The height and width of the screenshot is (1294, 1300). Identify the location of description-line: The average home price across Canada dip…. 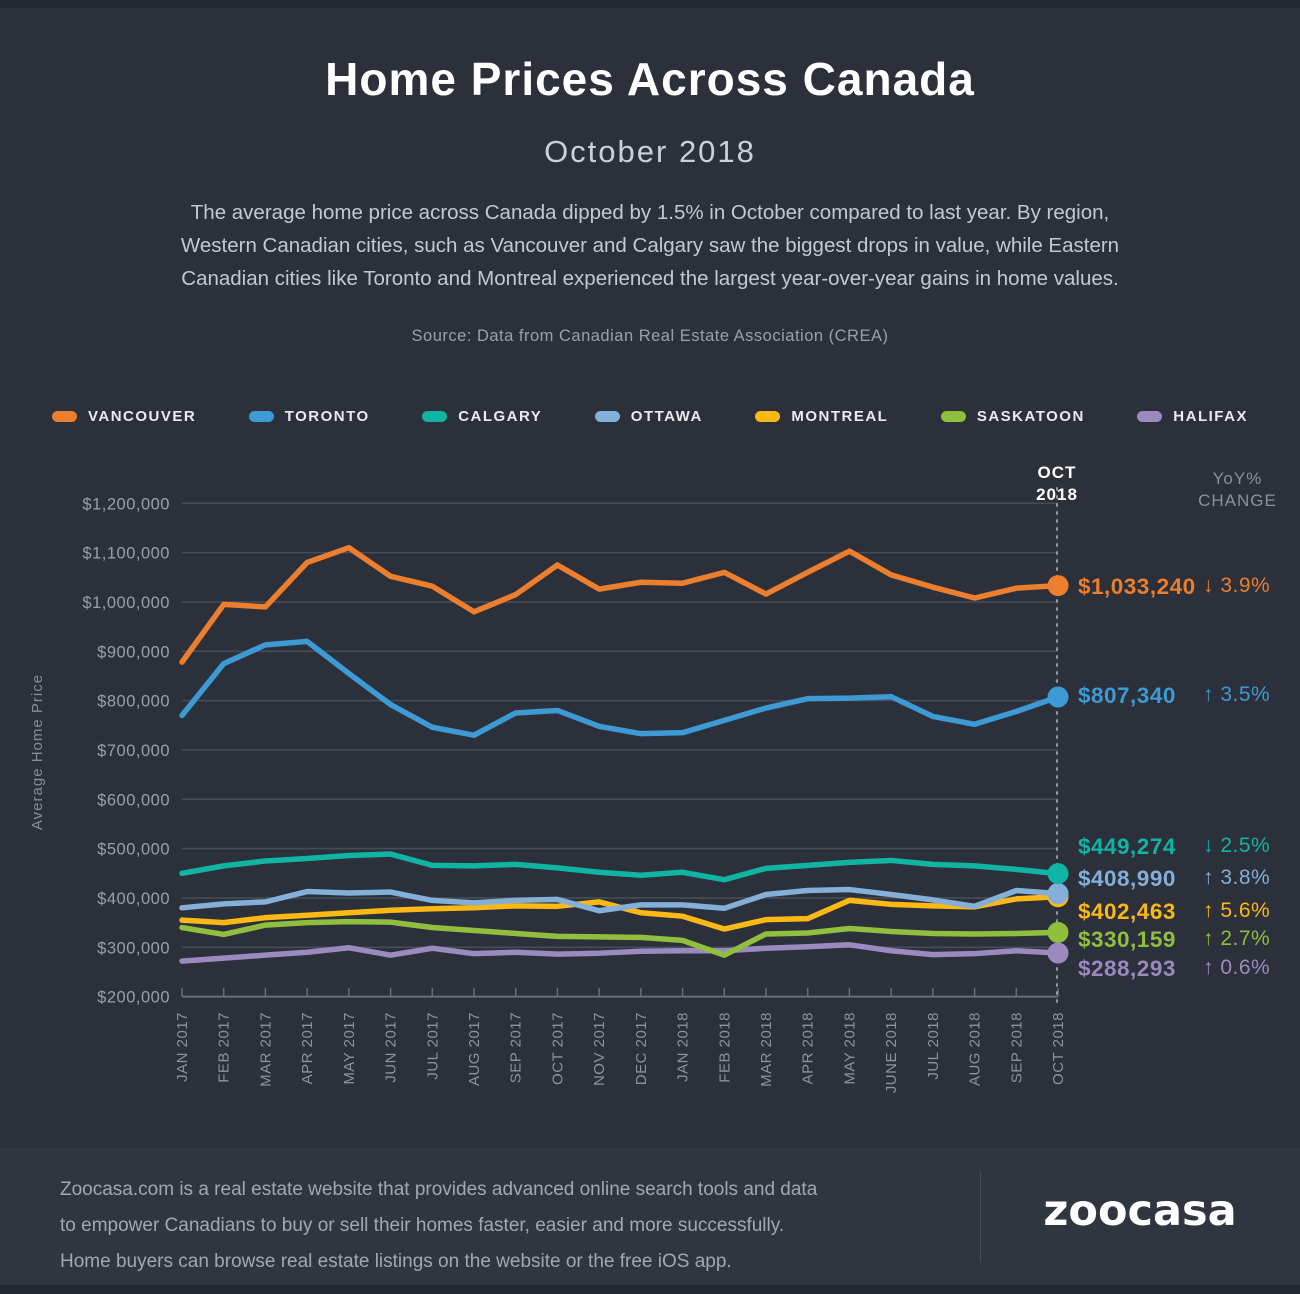
(650, 212).